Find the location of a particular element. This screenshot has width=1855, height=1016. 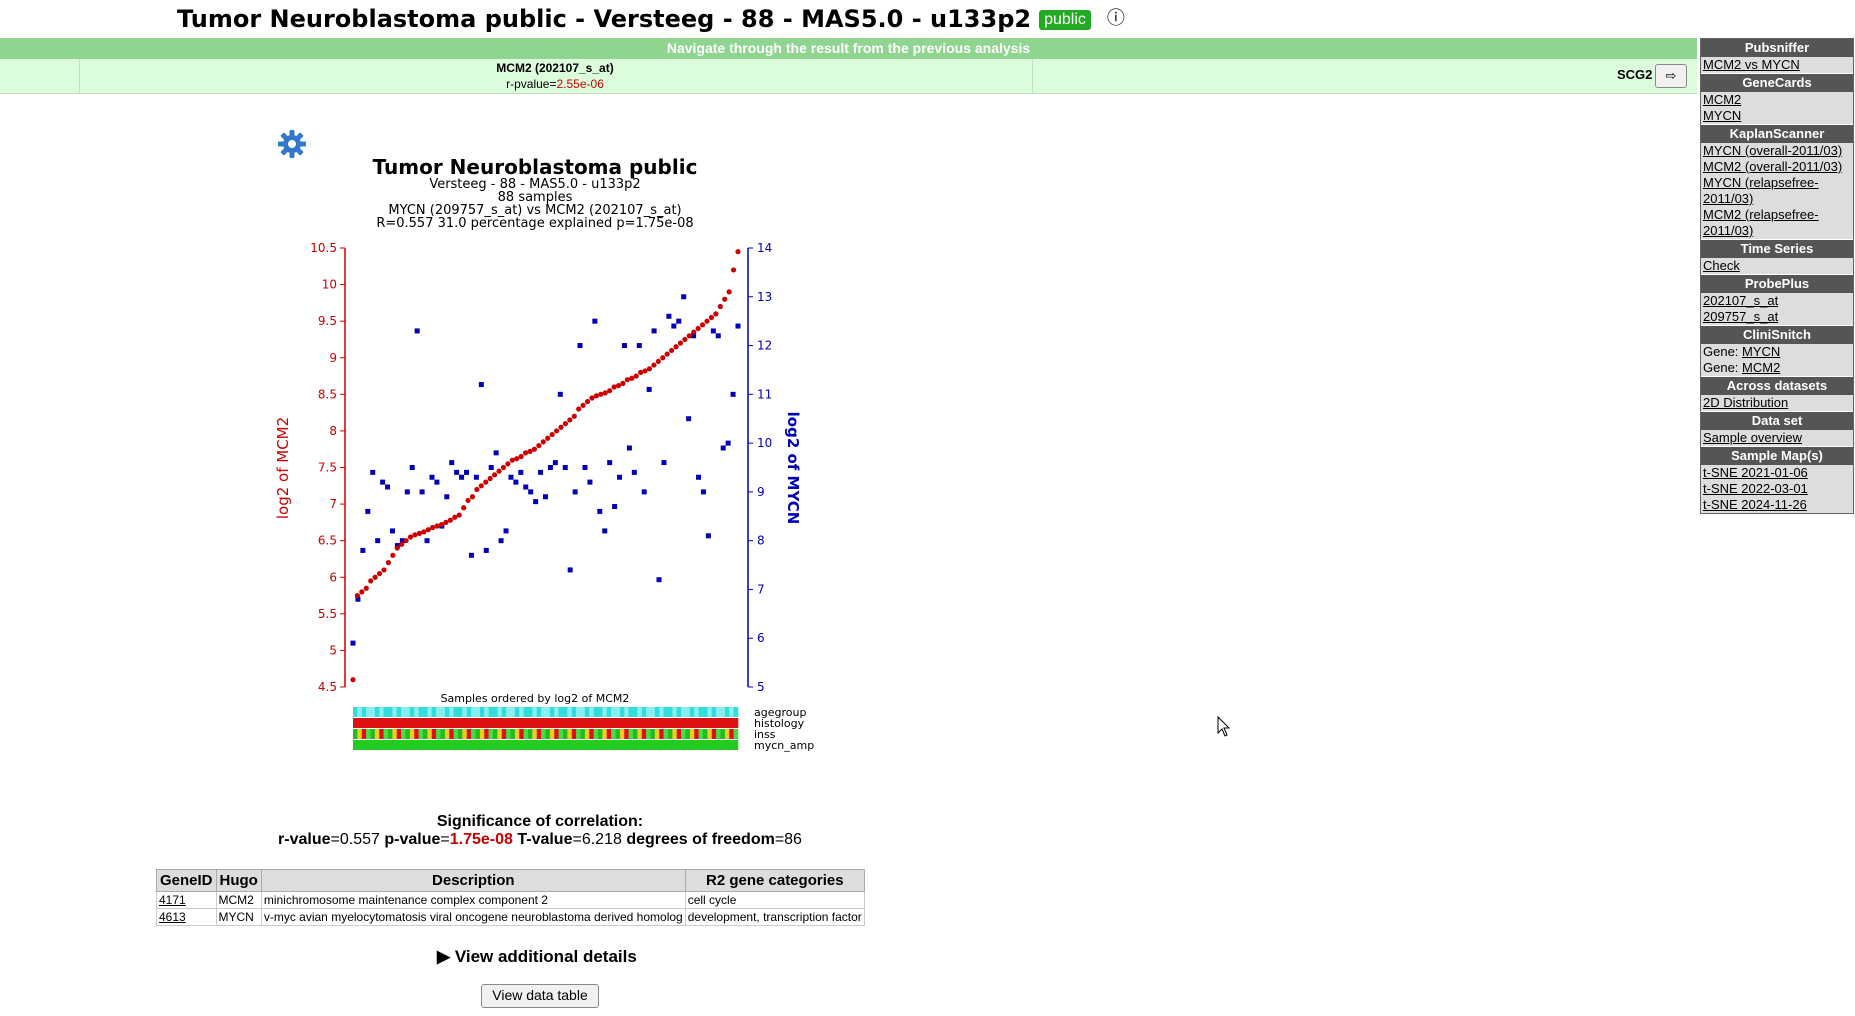

info-icon: ⓘ is located at coordinates (1115, 18).